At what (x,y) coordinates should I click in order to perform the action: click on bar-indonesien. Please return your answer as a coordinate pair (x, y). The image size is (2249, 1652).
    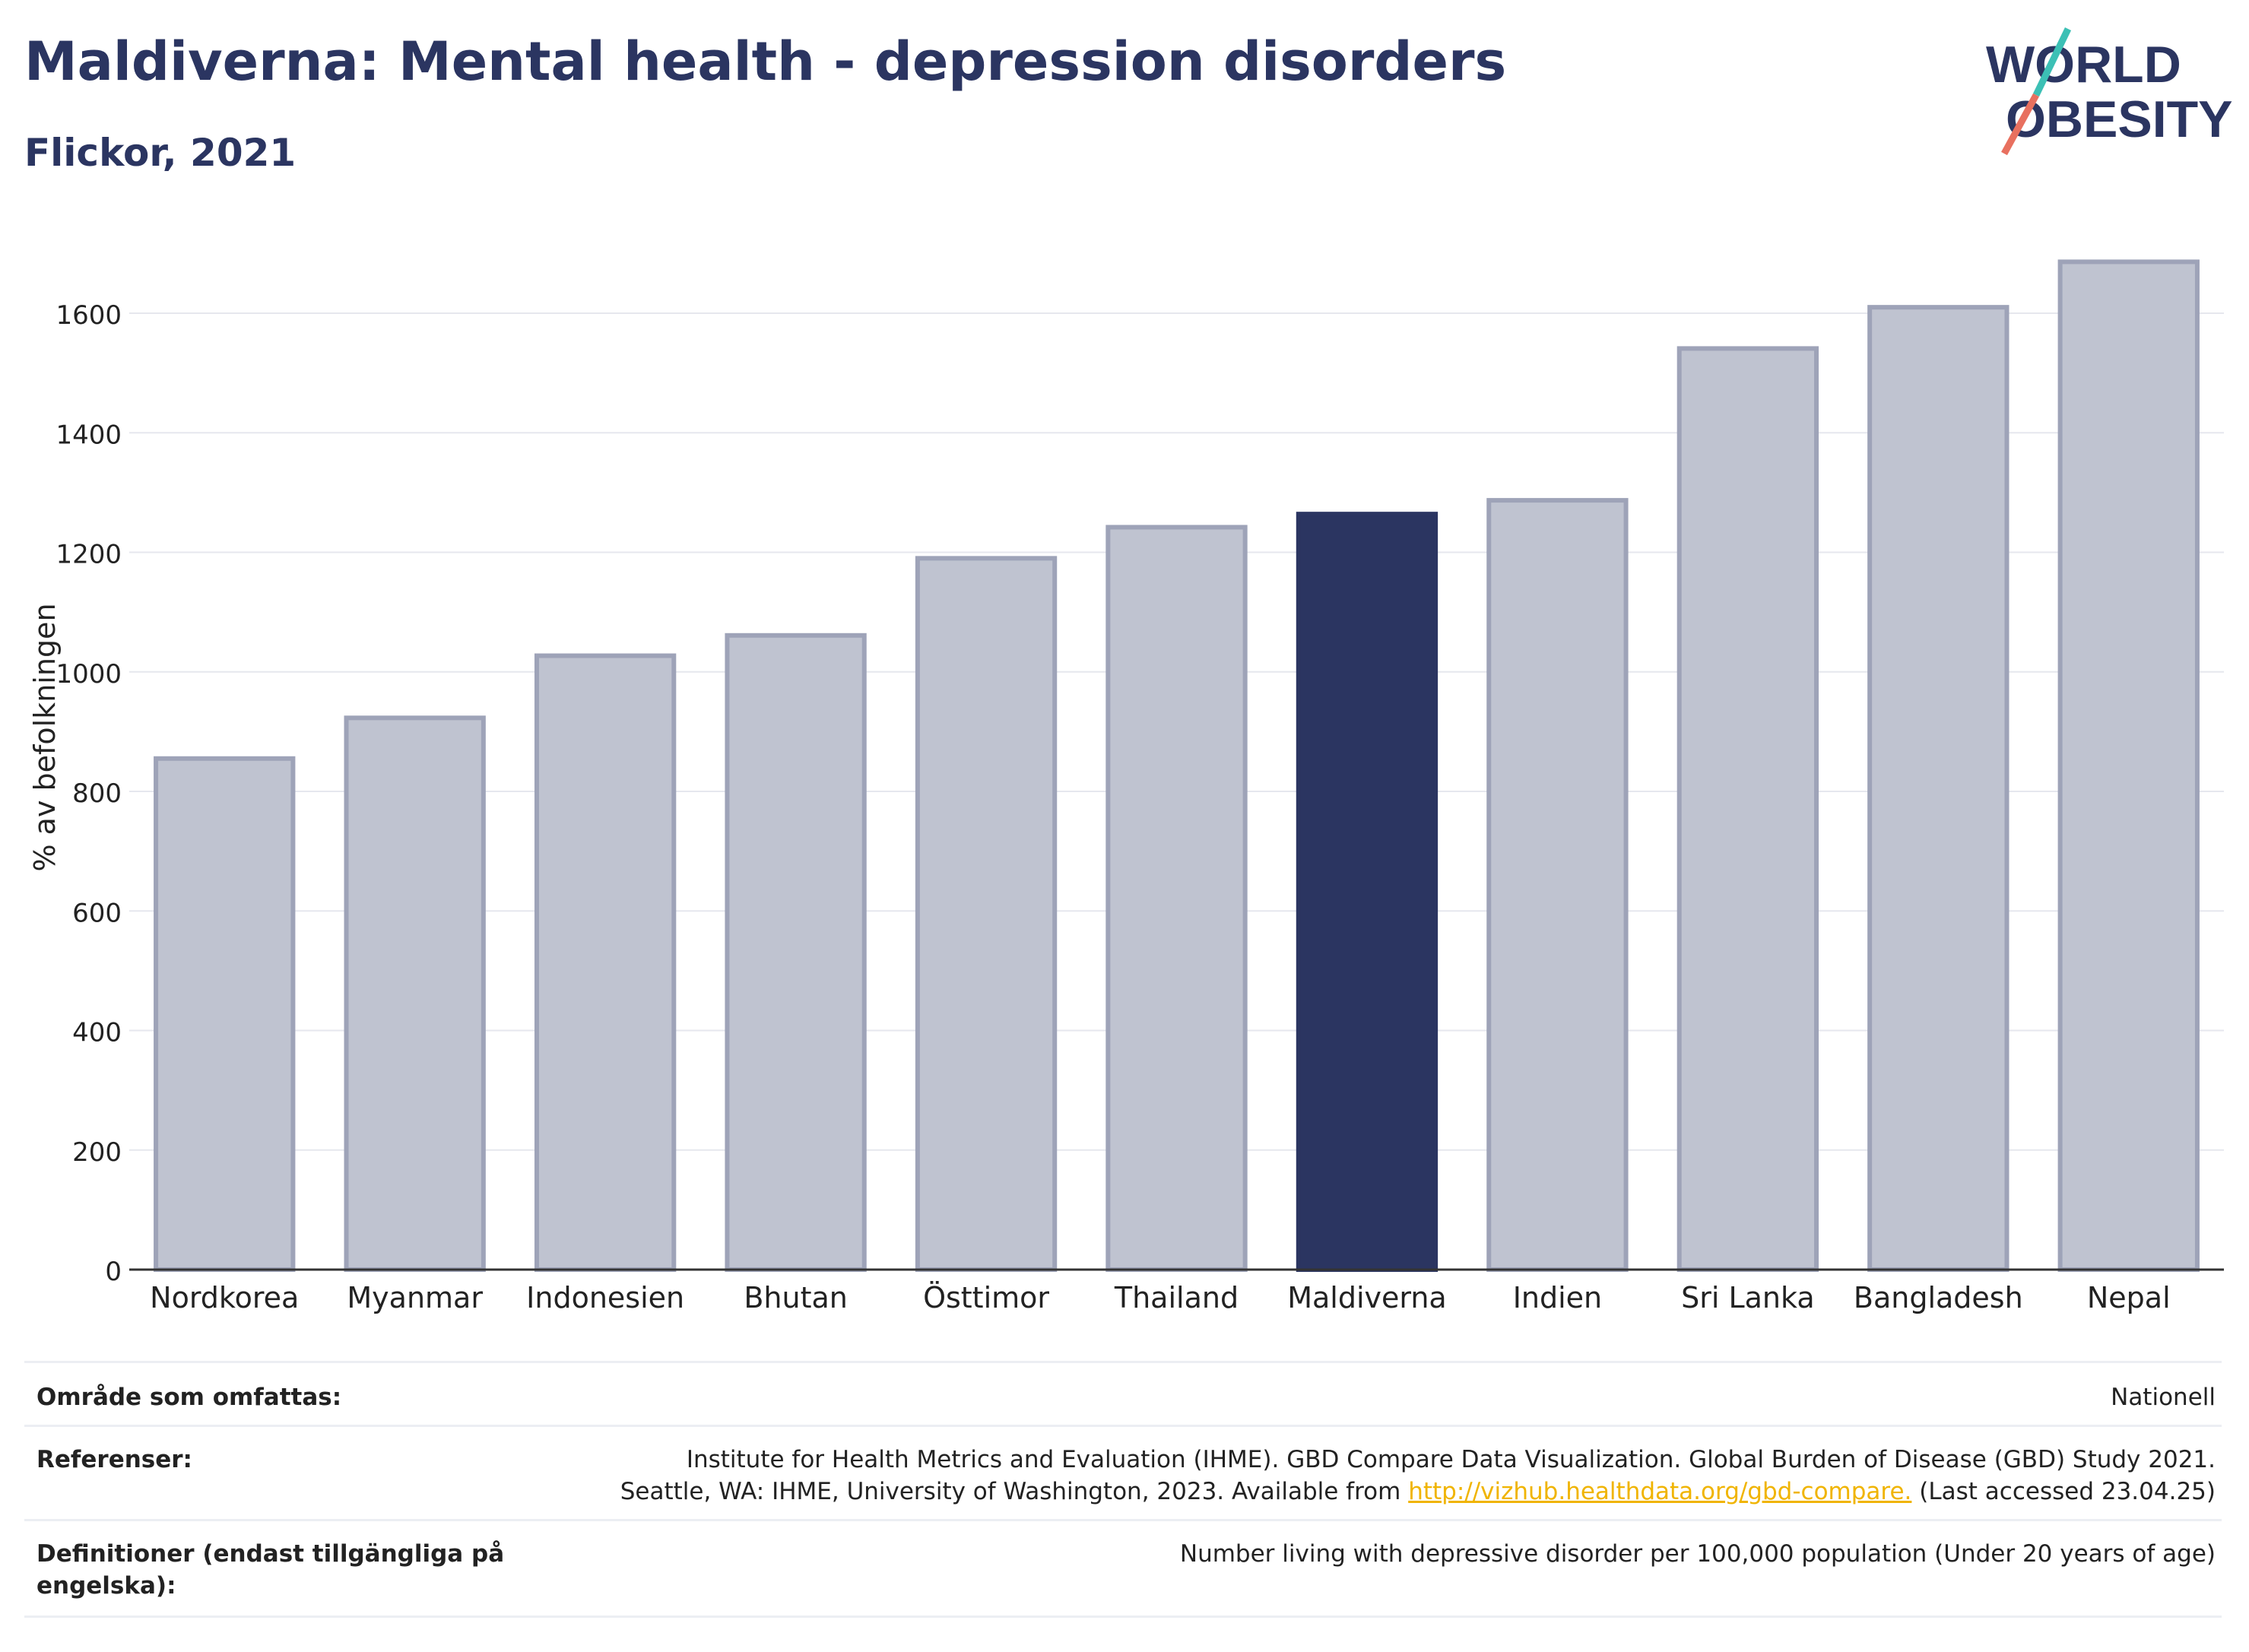
    Looking at the image, I should click on (605, 962).